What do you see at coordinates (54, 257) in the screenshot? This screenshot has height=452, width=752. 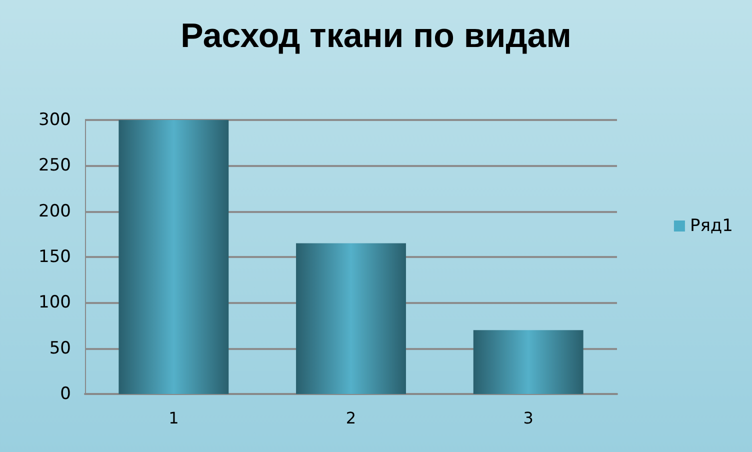 I see `y-tick-label: 150` at bounding box center [54, 257].